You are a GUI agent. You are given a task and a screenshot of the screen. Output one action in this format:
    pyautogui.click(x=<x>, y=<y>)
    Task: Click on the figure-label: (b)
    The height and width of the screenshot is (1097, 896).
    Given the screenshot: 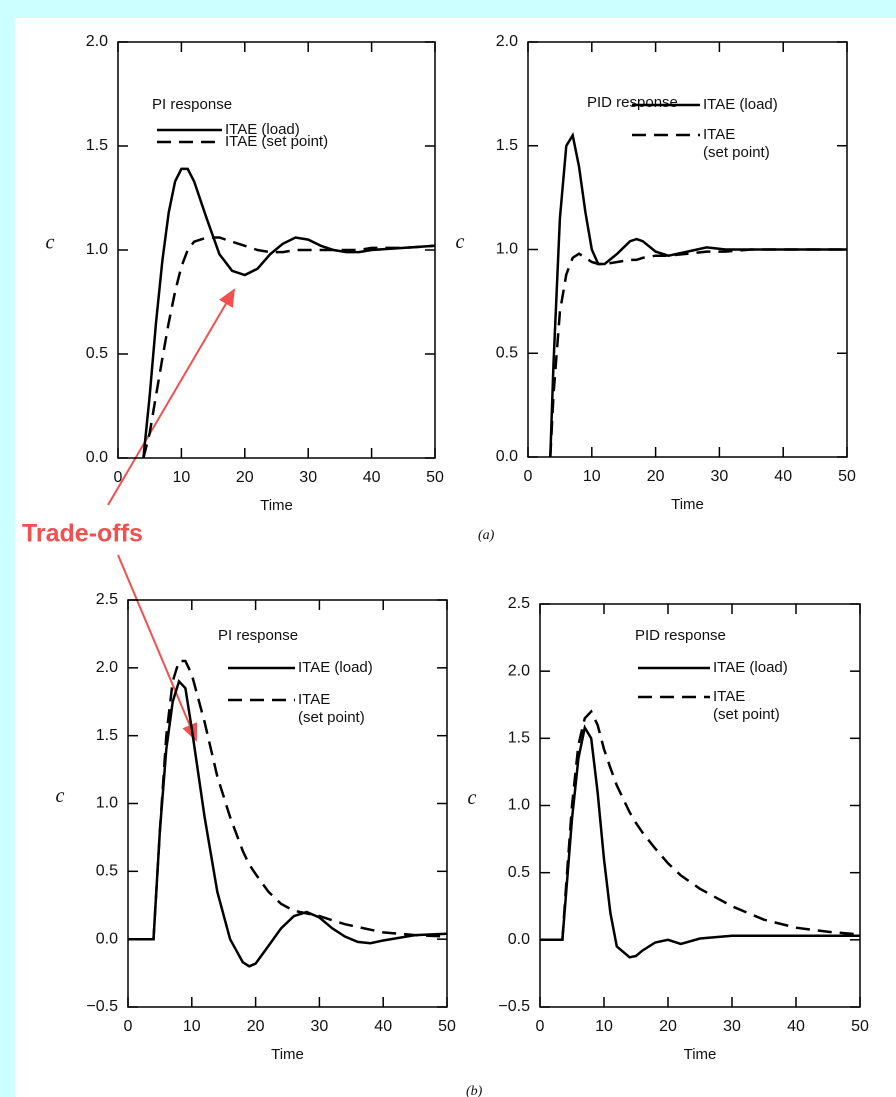 What is the action you would take?
    pyautogui.click(x=474, y=1090)
    